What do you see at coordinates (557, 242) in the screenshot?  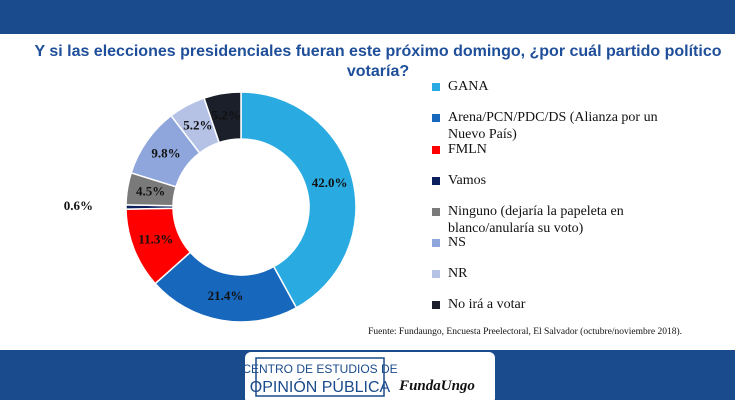 I see `legend-item: NS` at bounding box center [557, 242].